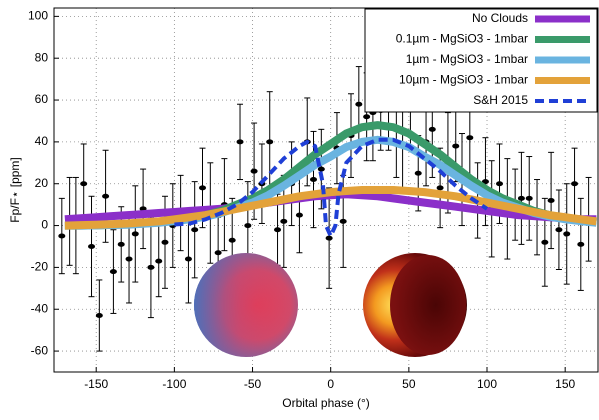  What do you see at coordinates (246, 305) in the screenshot?
I see `sphere-left-shade` at bounding box center [246, 305].